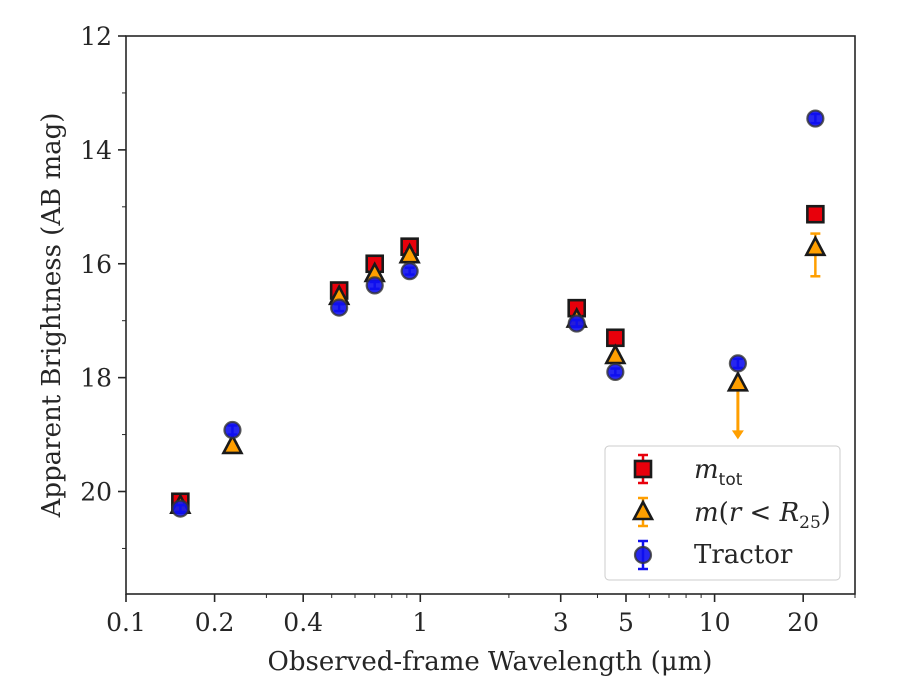  Describe the element at coordinates (743, 555) in the screenshot. I see `legend-label-tractor: Tractor` at that location.